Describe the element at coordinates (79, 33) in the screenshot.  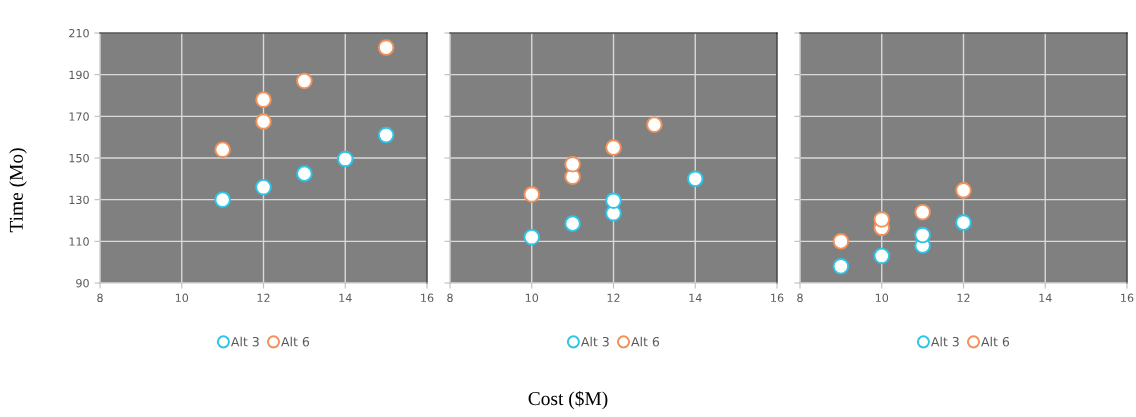
I see `y-tick-label: 210` at that location.